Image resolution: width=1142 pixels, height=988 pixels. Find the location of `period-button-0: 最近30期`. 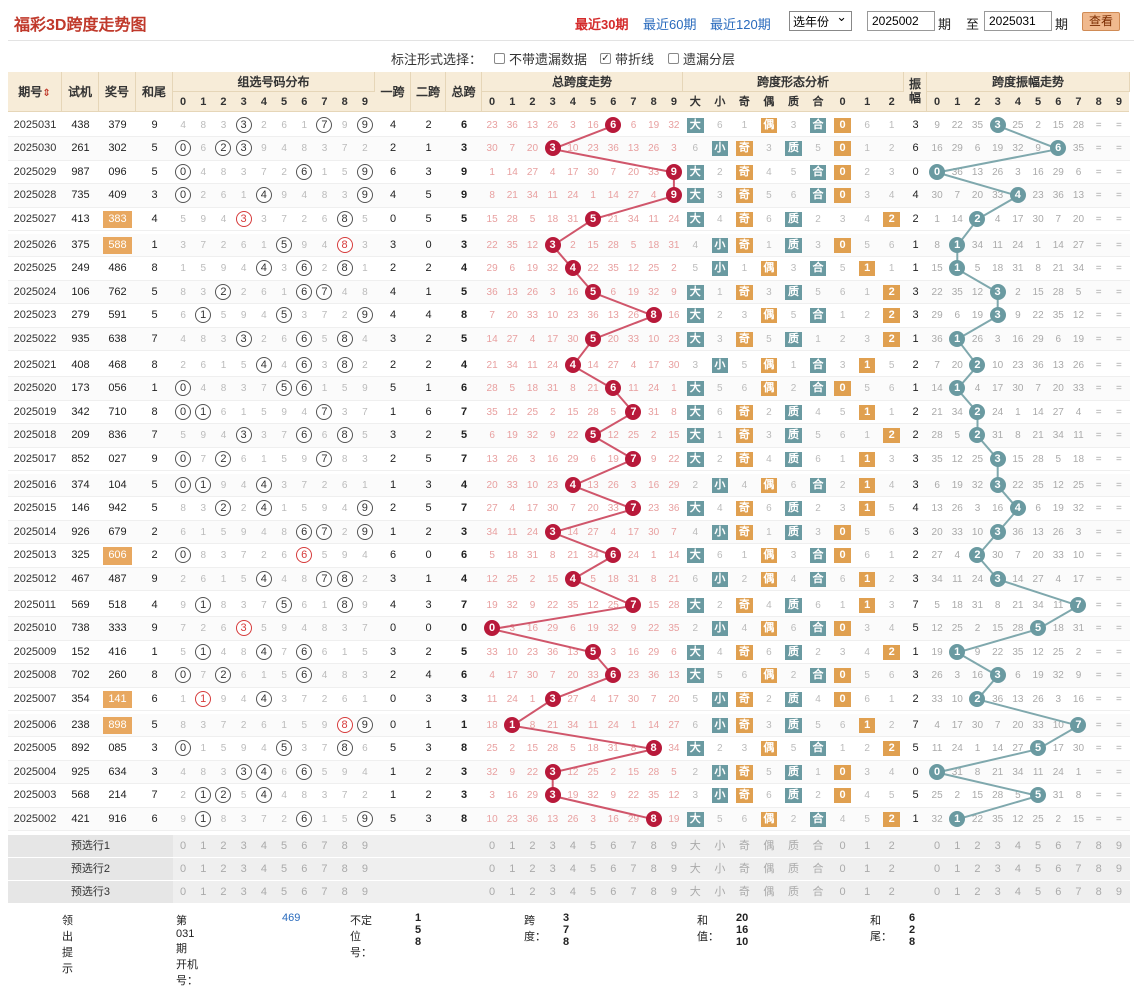

period-button-0: 最近30期 is located at coordinates (602, 24).